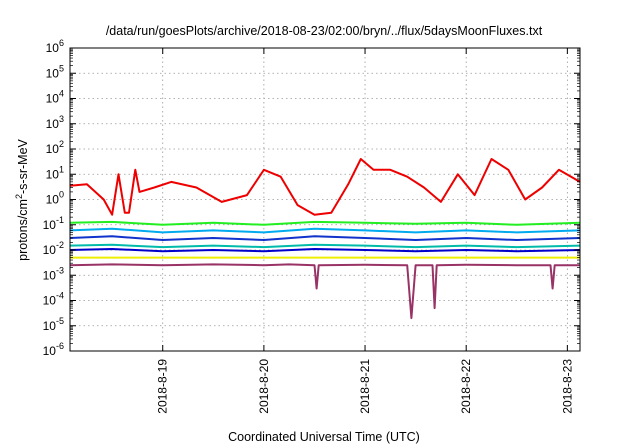  Describe the element at coordinates (23, 230) in the screenshot. I see `y-axis-label-main: protons/cm` at that location.